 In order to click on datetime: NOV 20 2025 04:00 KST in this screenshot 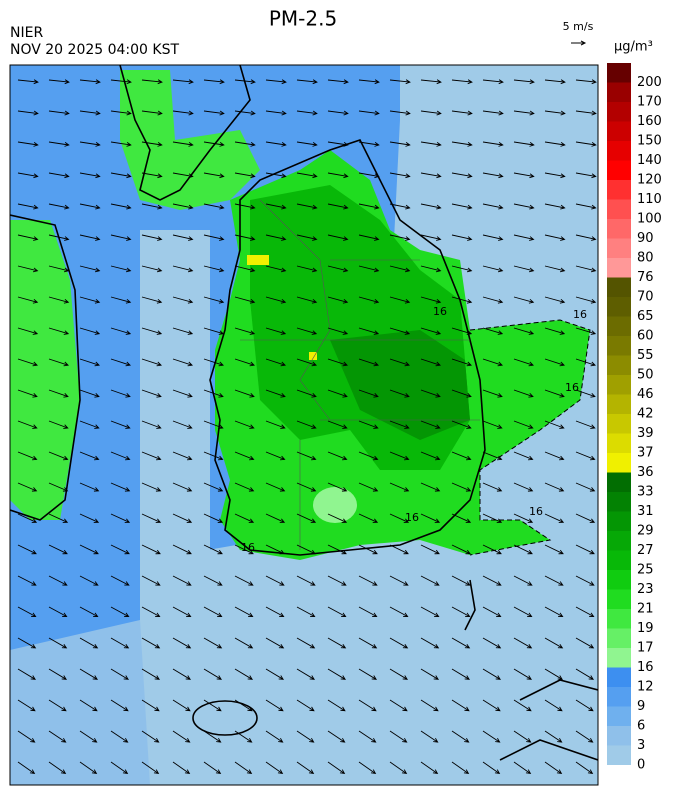, I will do `click(94, 50)`.